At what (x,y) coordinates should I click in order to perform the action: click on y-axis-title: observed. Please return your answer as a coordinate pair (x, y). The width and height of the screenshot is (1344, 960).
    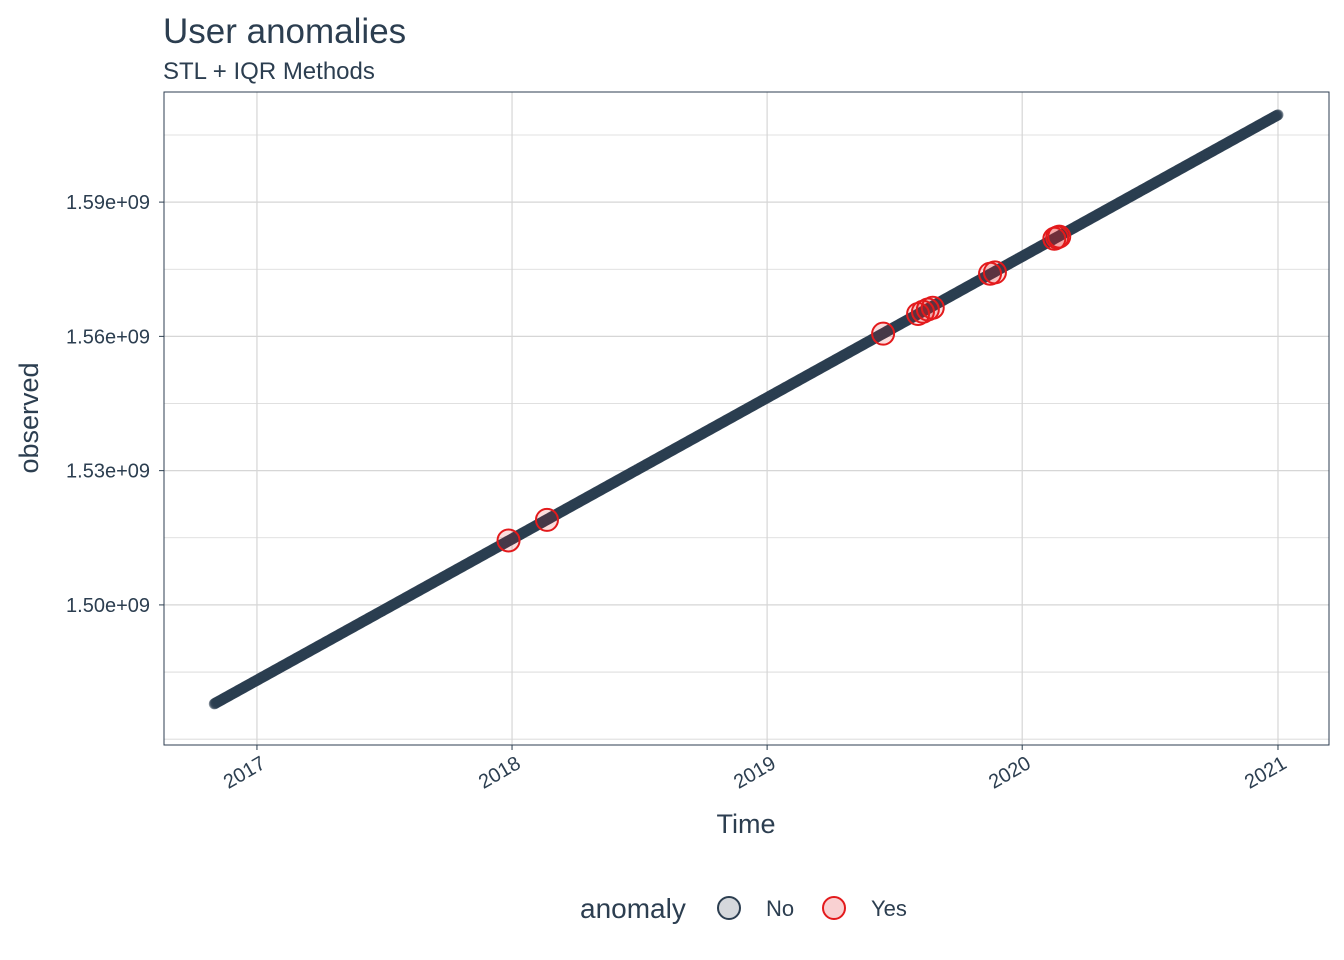
    Looking at the image, I should click on (29, 417).